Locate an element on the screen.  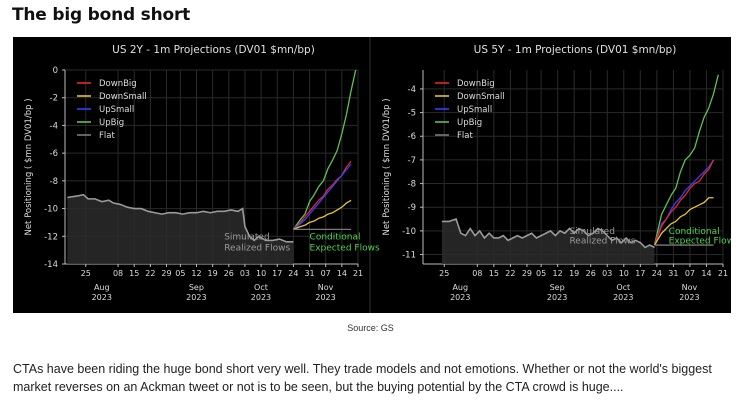
chart-title: US 2Y - 1m Projections (DV01 $mn/bp) is located at coordinates (213, 50).